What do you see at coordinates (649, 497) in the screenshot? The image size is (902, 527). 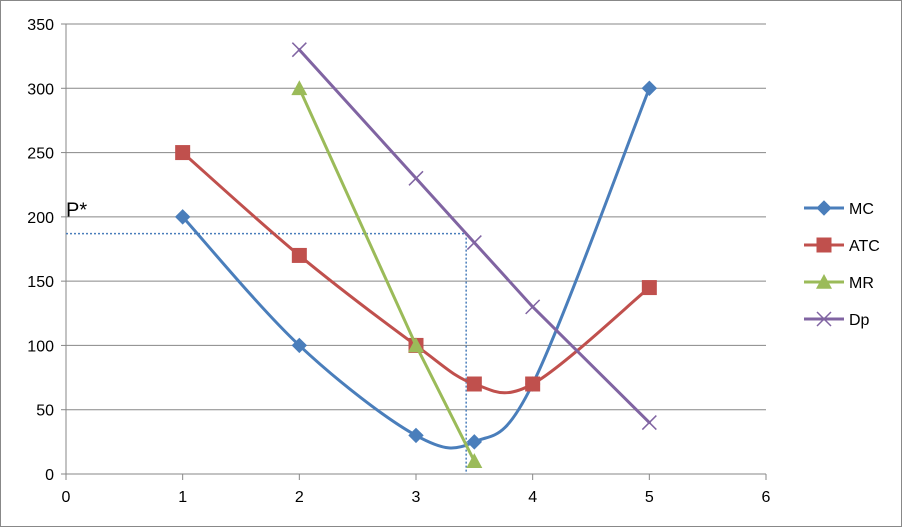 I see `x-tick-label: 5` at bounding box center [649, 497].